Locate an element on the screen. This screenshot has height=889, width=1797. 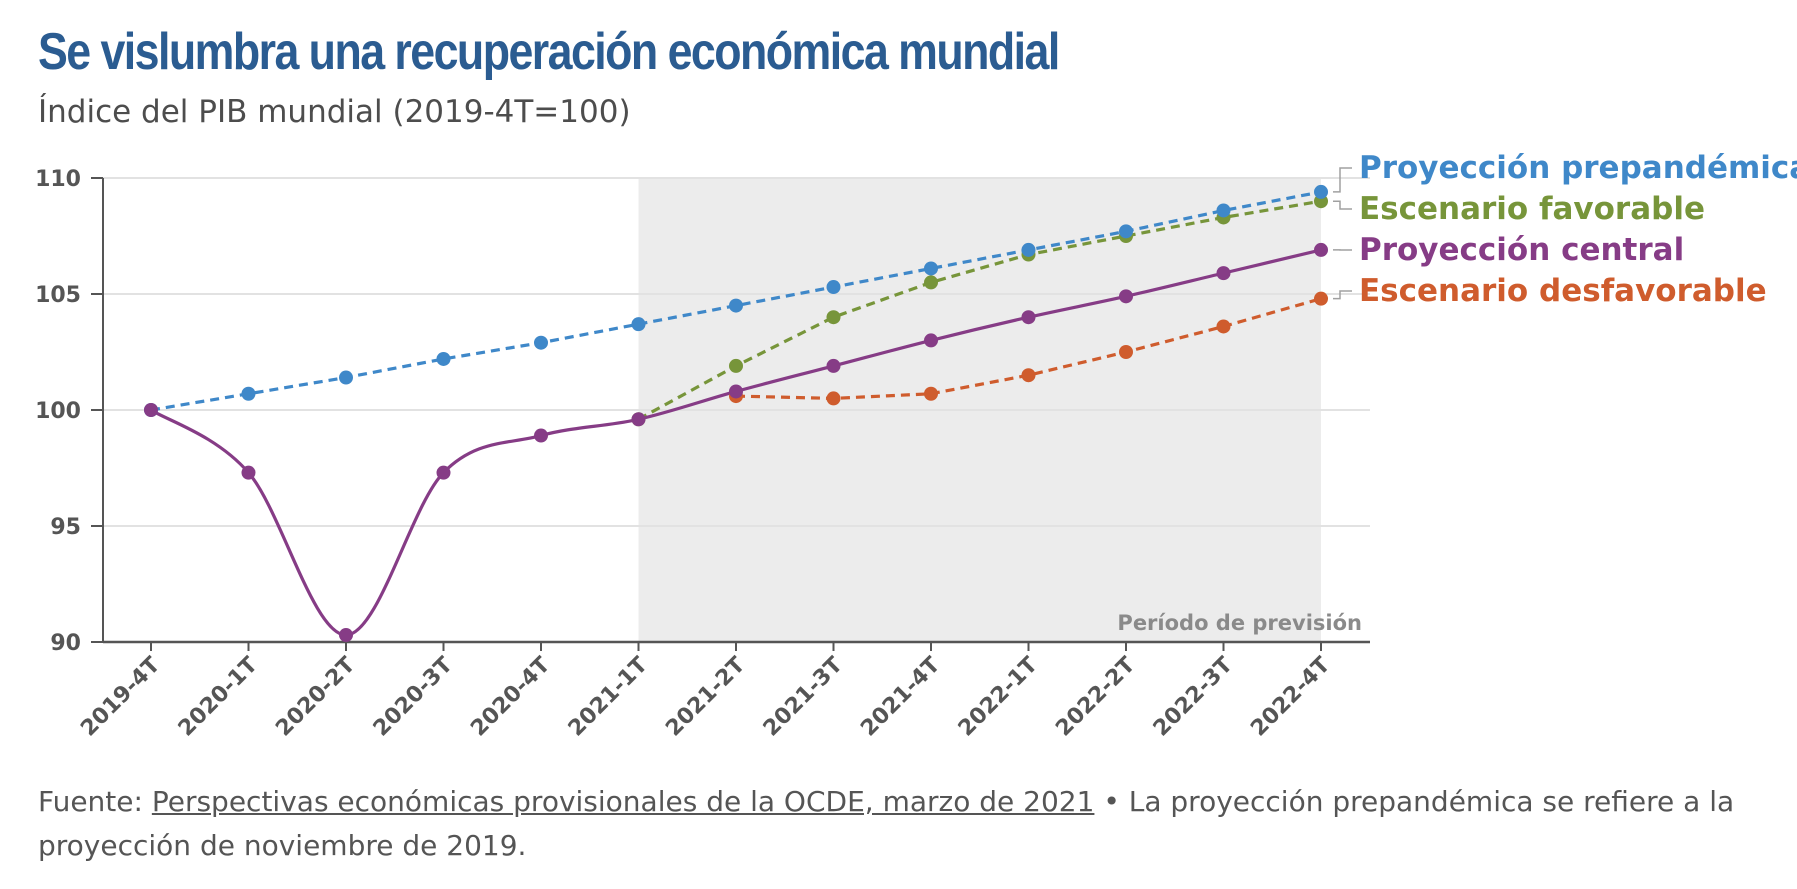
series-label-proyeccion-central: Proyección central is located at coordinates (1521, 250).